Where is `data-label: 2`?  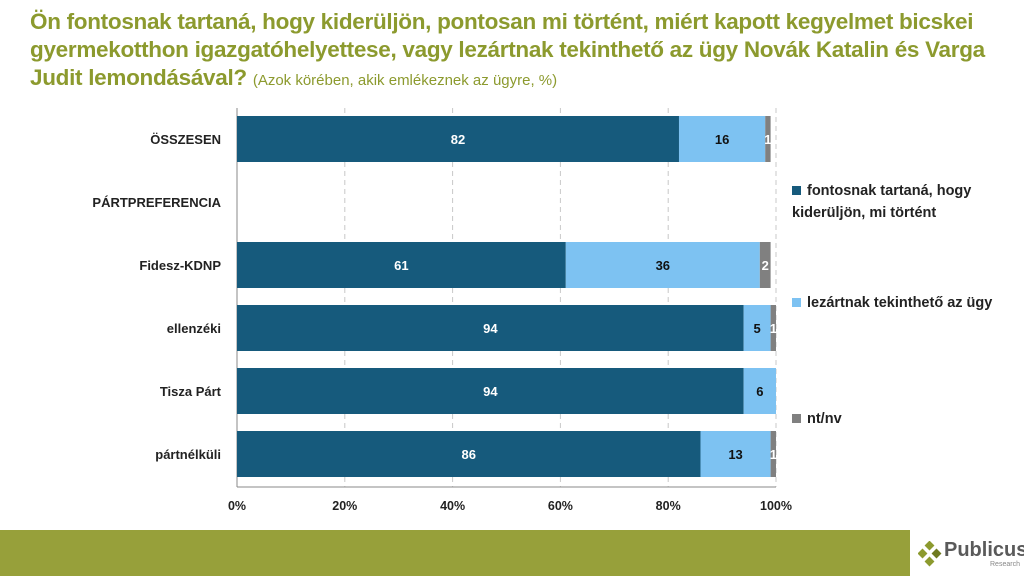
data-label: 2 is located at coordinates (765, 265).